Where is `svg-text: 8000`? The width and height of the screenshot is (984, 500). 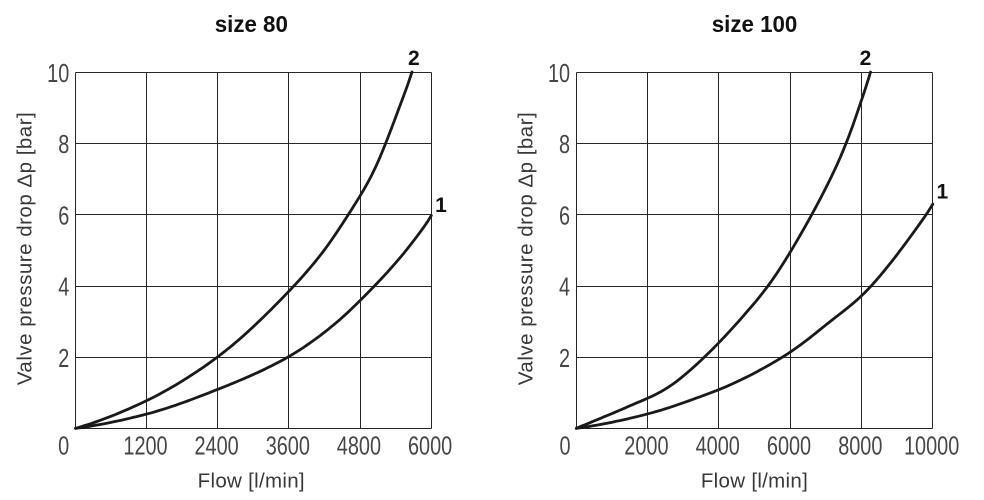
svg-text: 8000 is located at coordinates (860, 445).